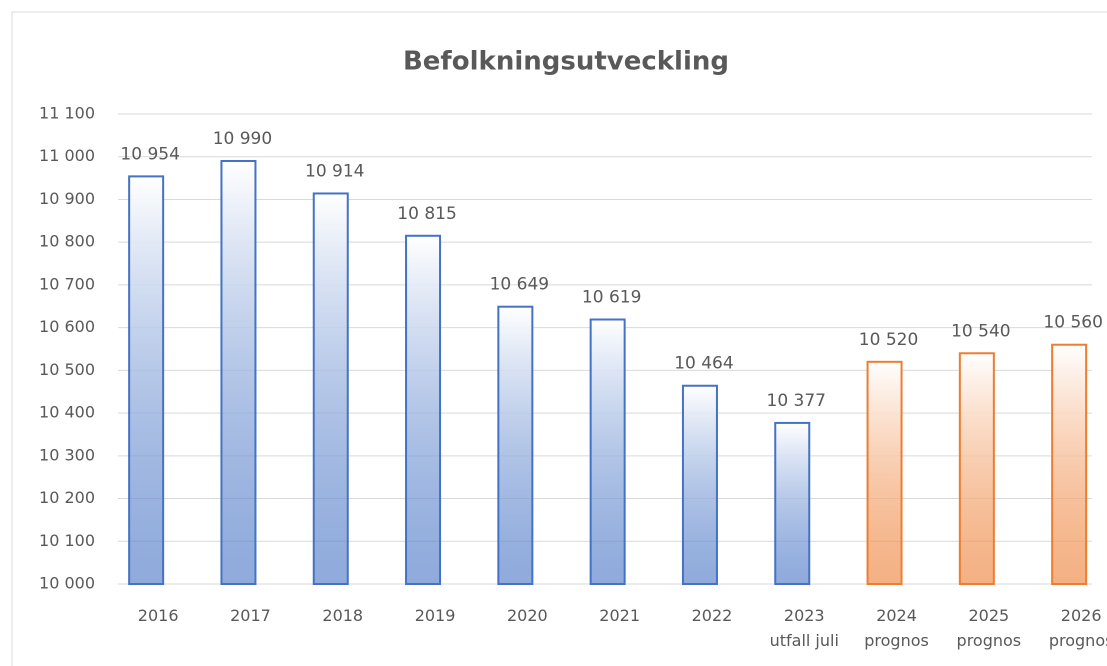 The image size is (1107, 666). Describe the element at coordinates (67, 412) in the screenshot. I see `y-tick-label: 10 400` at that location.